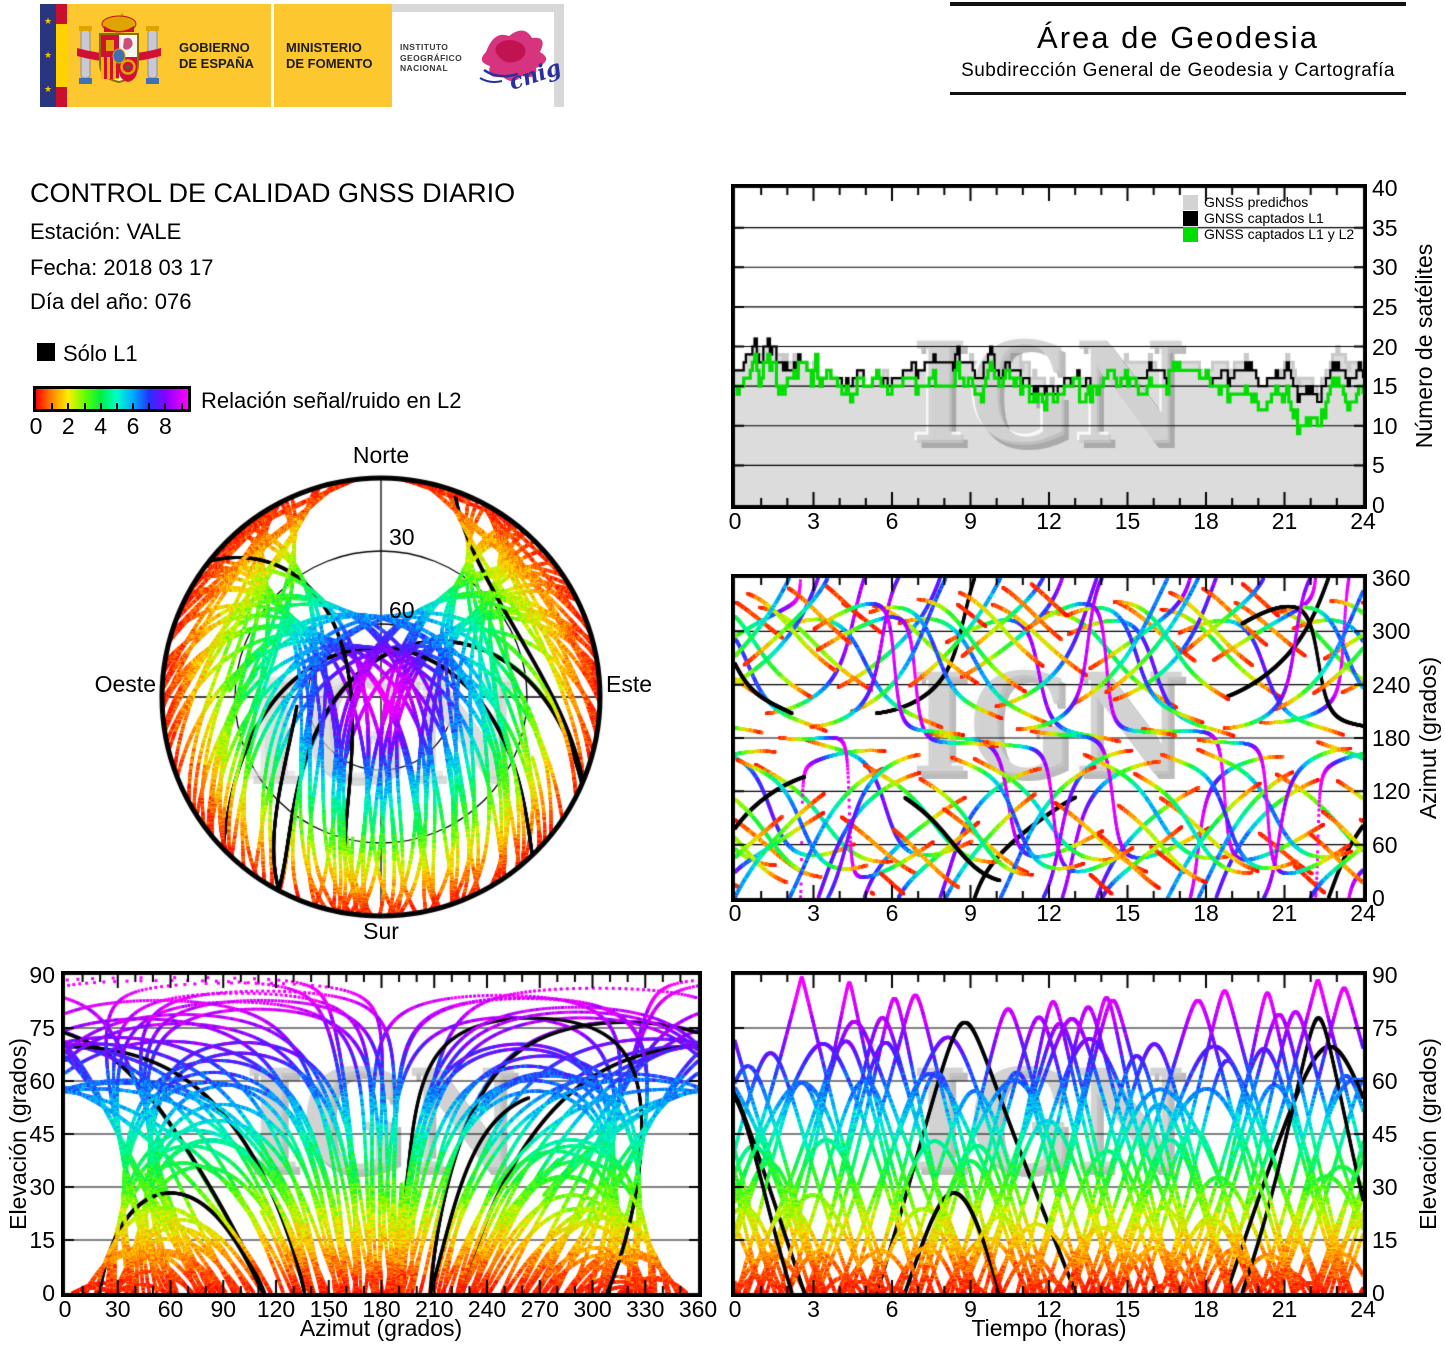 The height and width of the screenshot is (1350, 1445). I want to click on sat-count-y-axis-title: Número de satélites, so click(1424, 346).